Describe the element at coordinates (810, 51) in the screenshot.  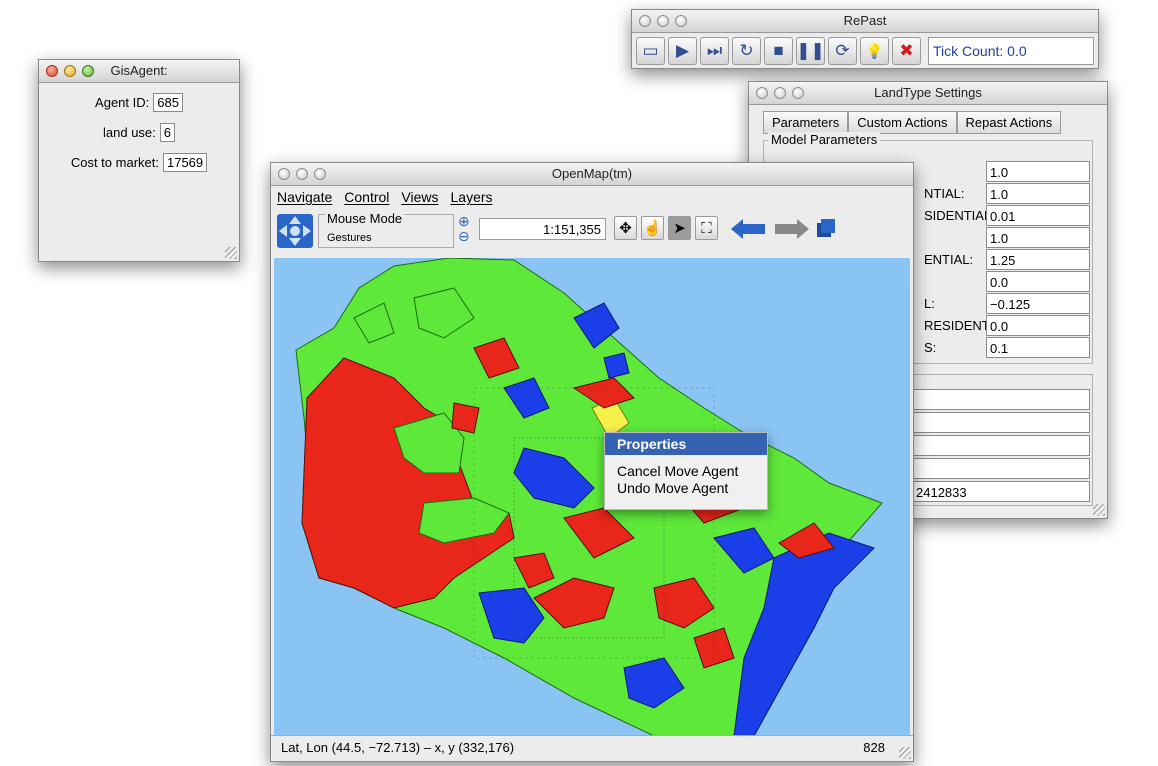
I see `pause-icon: ❚❚` at that location.